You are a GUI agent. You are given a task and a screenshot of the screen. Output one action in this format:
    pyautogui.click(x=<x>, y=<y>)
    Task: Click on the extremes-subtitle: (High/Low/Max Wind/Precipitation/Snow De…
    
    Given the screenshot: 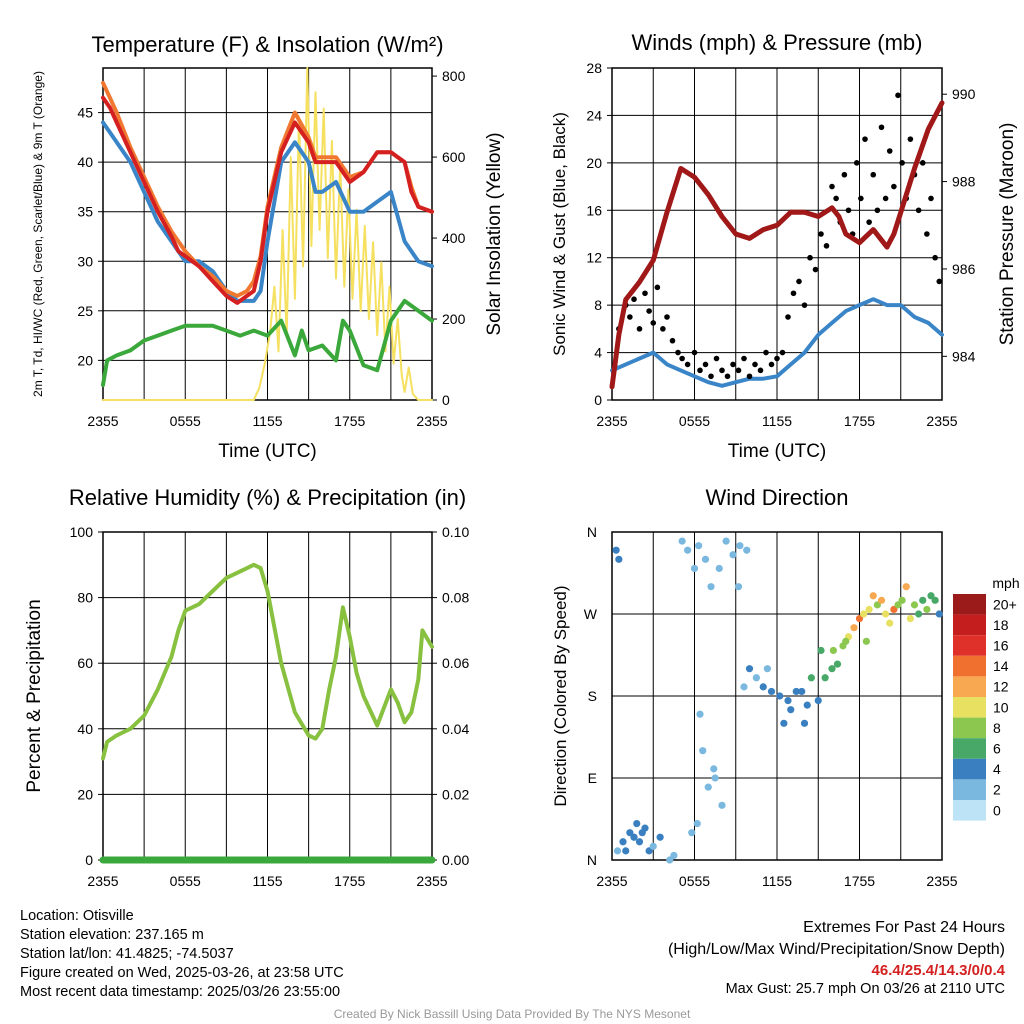 What is the action you would take?
    pyautogui.click(x=836, y=949)
    